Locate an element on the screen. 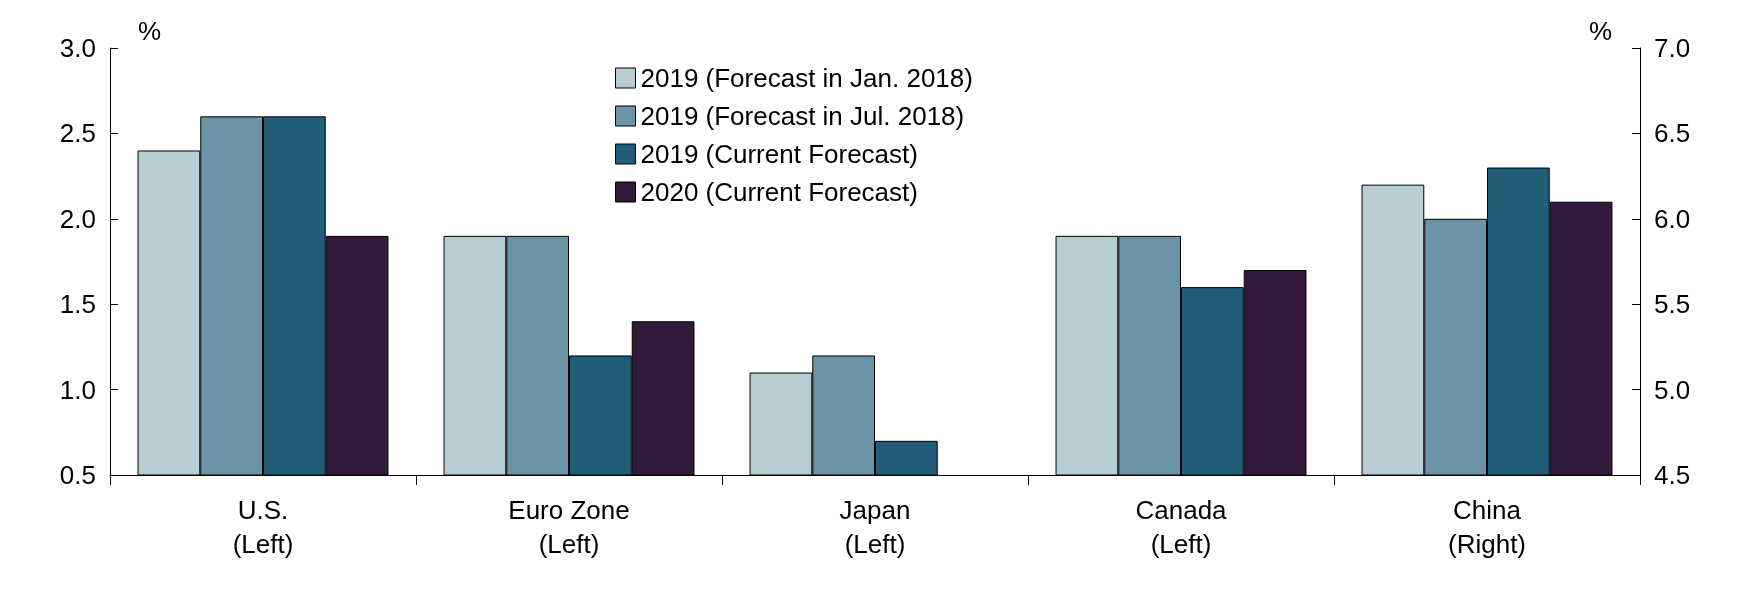  y2-tick-label: 5.5 is located at coordinates (1672, 304).